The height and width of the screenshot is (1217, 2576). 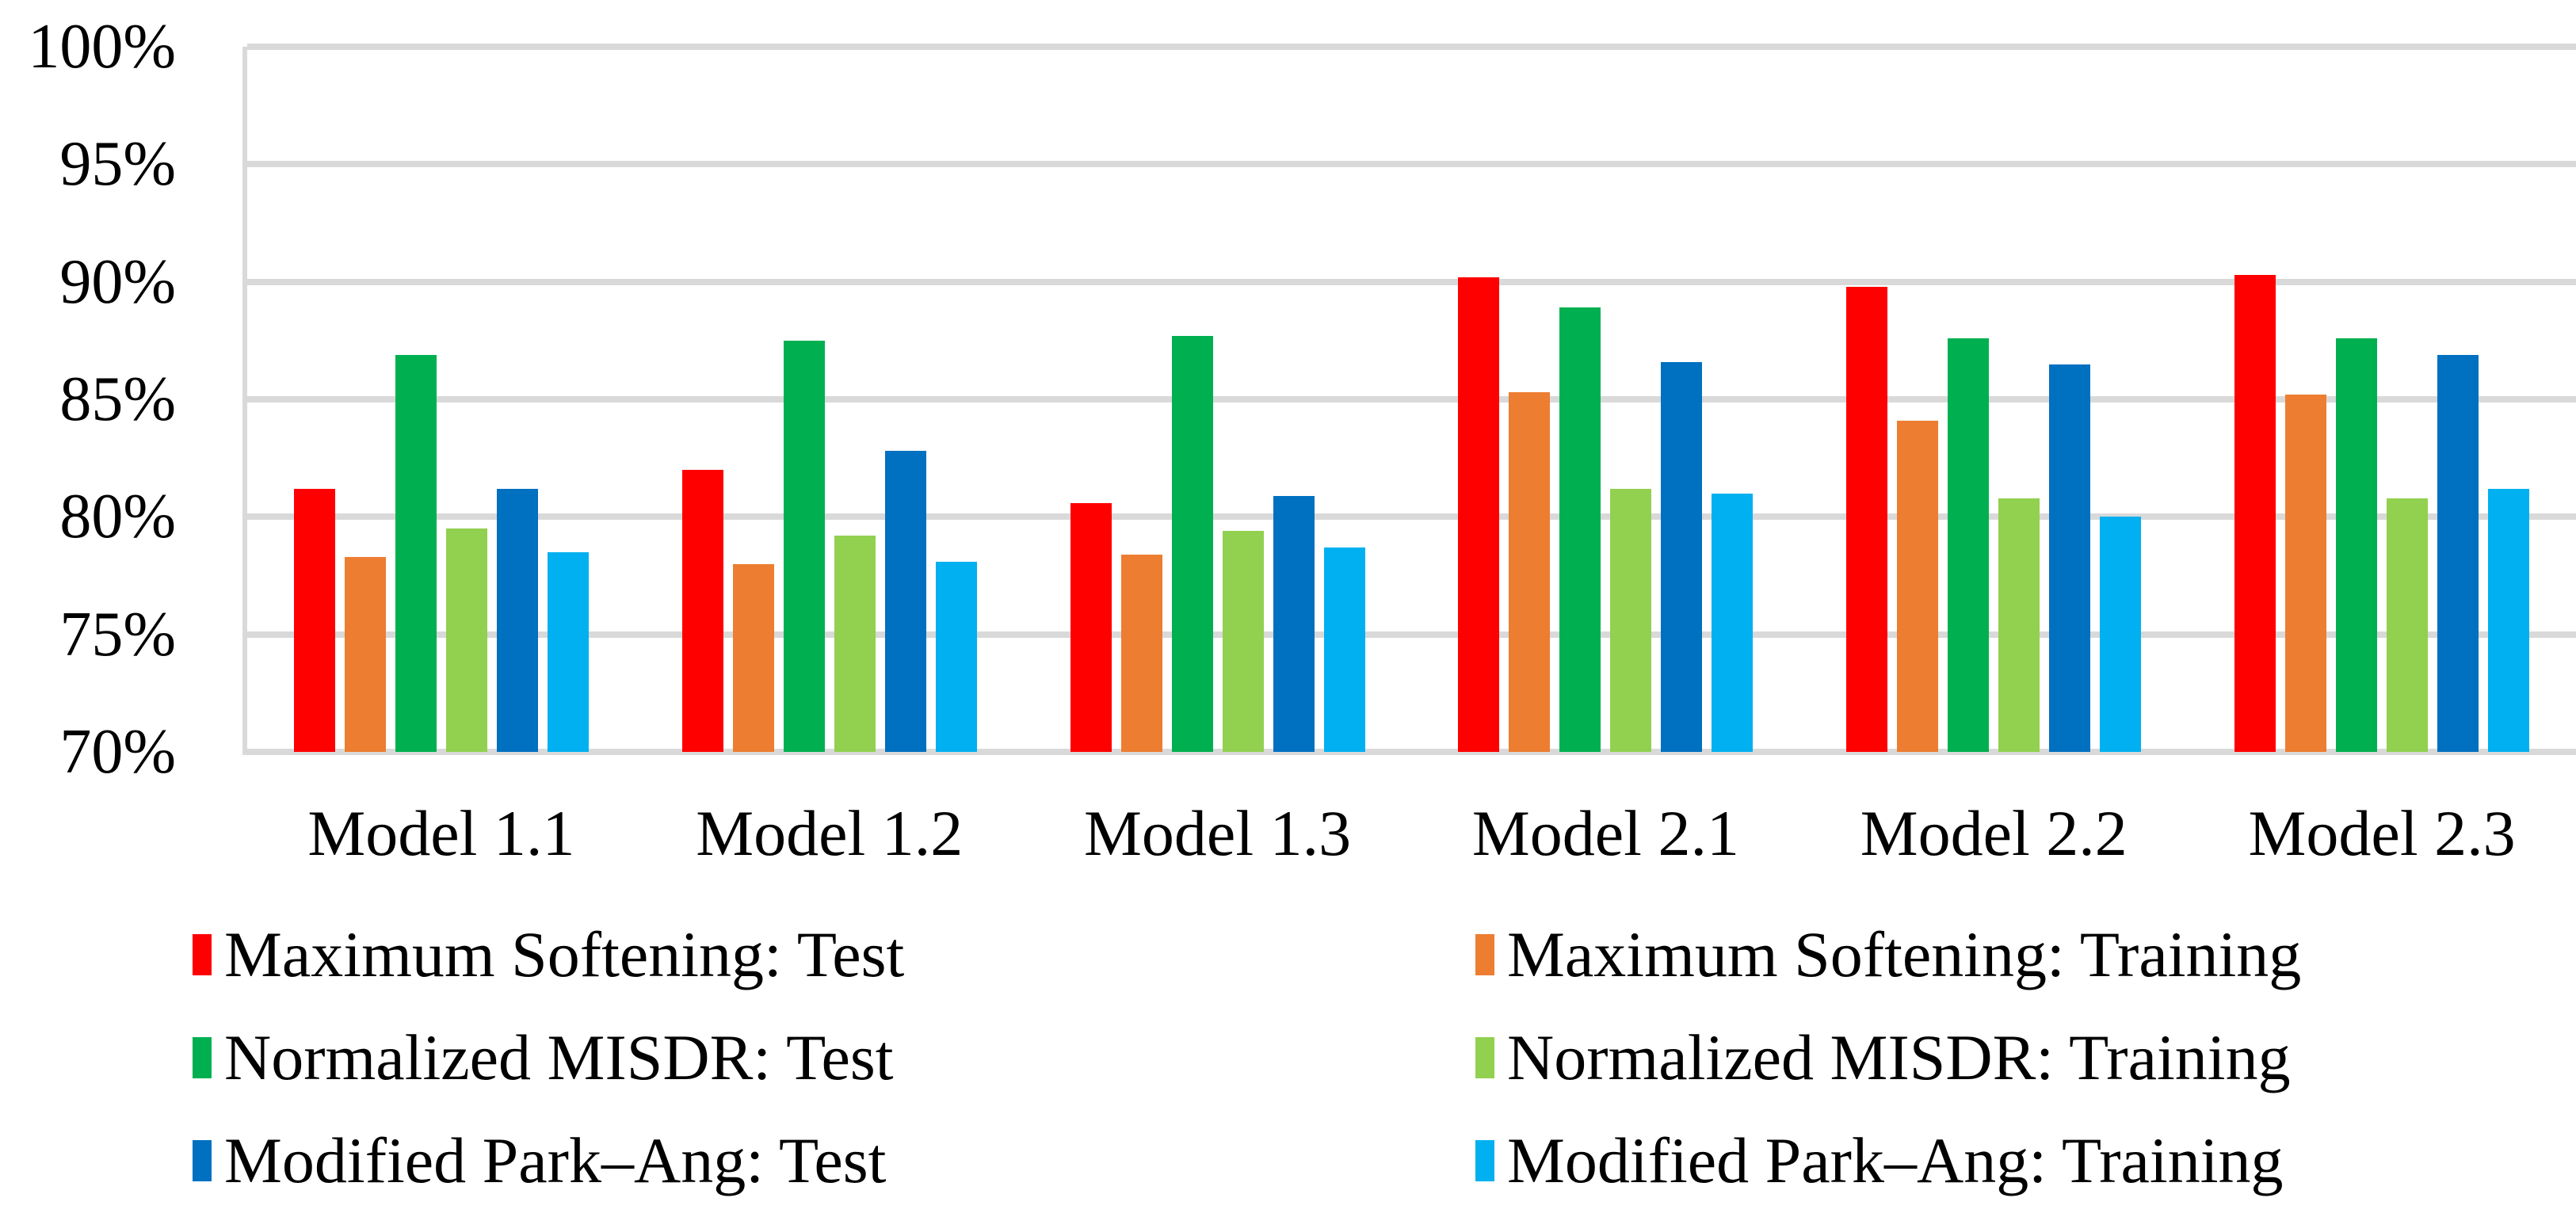 I want to click on y-tick-label: 70%, so click(x=117, y=752).